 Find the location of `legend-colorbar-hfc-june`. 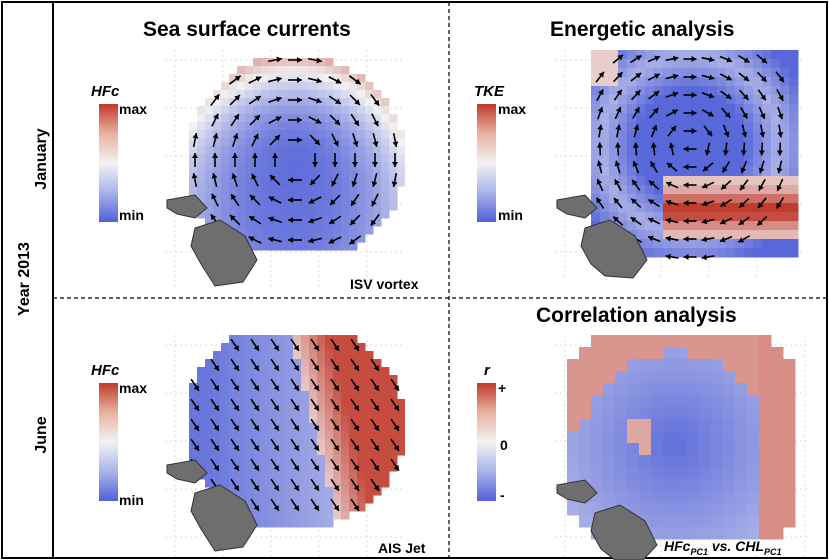

legend-colorbar-hfc-june is located at coordinates (108, 442).